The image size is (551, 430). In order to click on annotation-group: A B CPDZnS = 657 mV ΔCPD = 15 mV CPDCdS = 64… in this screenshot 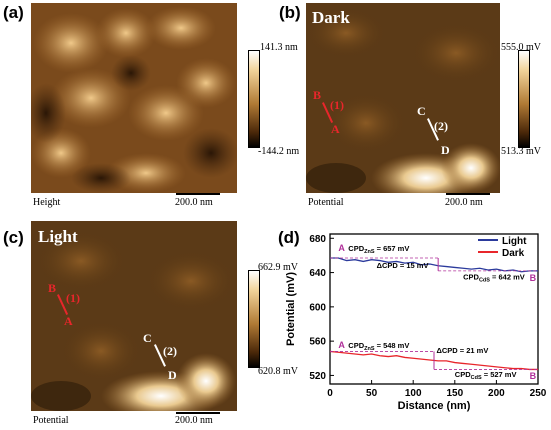, I will do `click(434, 312)`.